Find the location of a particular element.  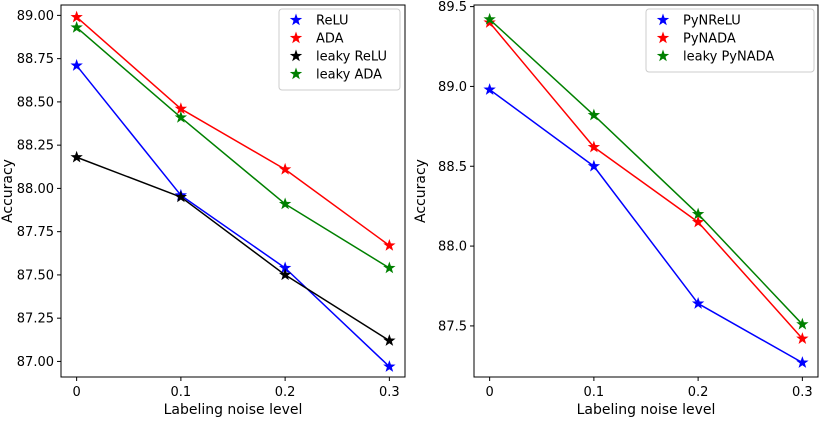

chart-1-y-tick-label-3: 87.50 is located at coordinates (35, 275).